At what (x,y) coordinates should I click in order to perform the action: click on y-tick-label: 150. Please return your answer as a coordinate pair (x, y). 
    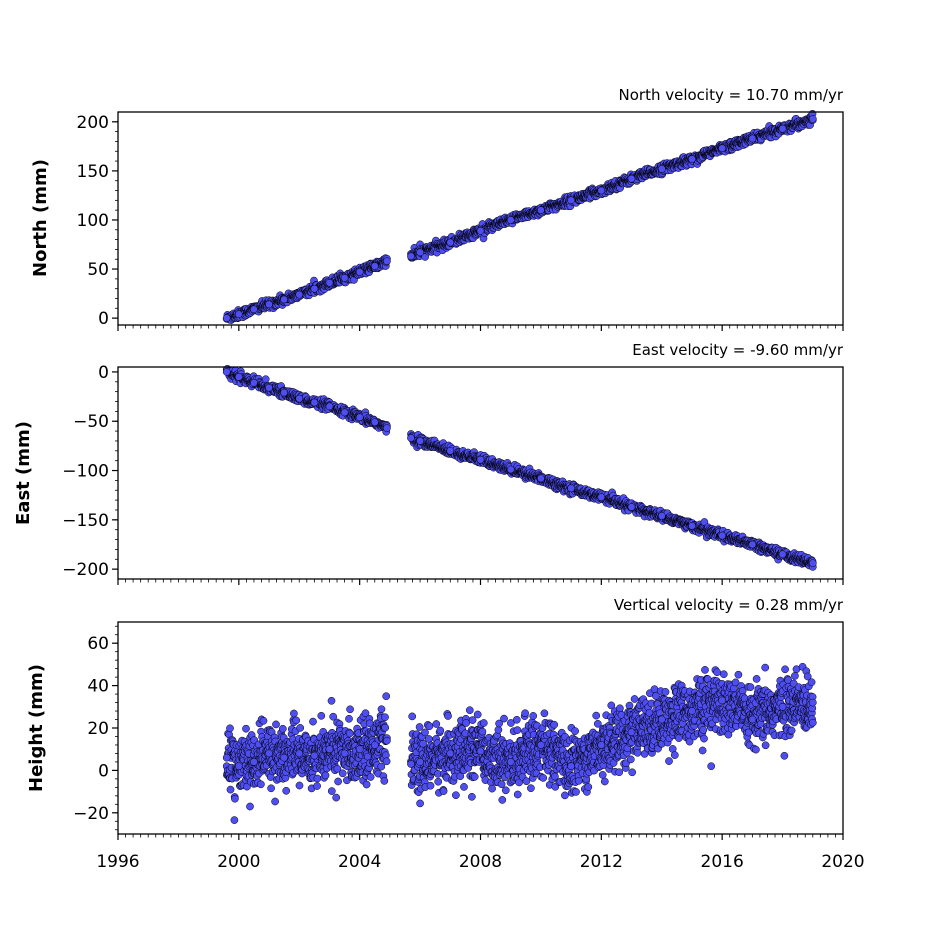
    Looking at the image, I should click on (93, 172).